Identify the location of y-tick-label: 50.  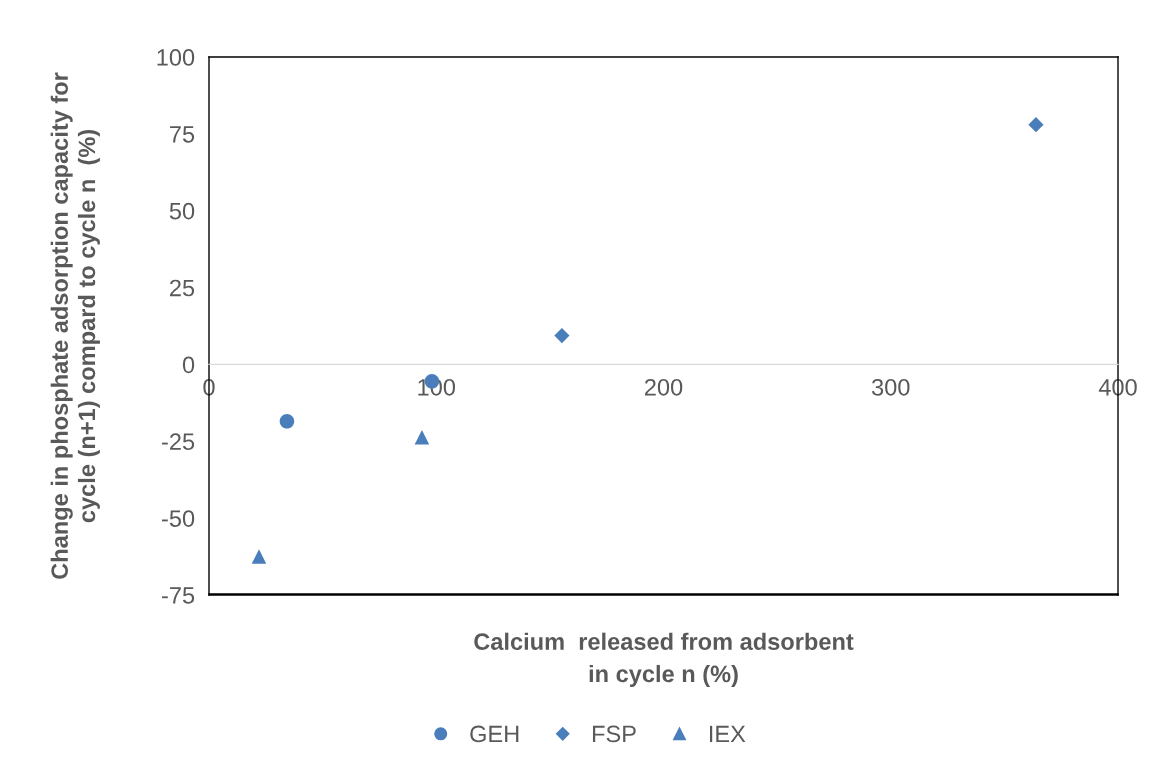
(182, 211).